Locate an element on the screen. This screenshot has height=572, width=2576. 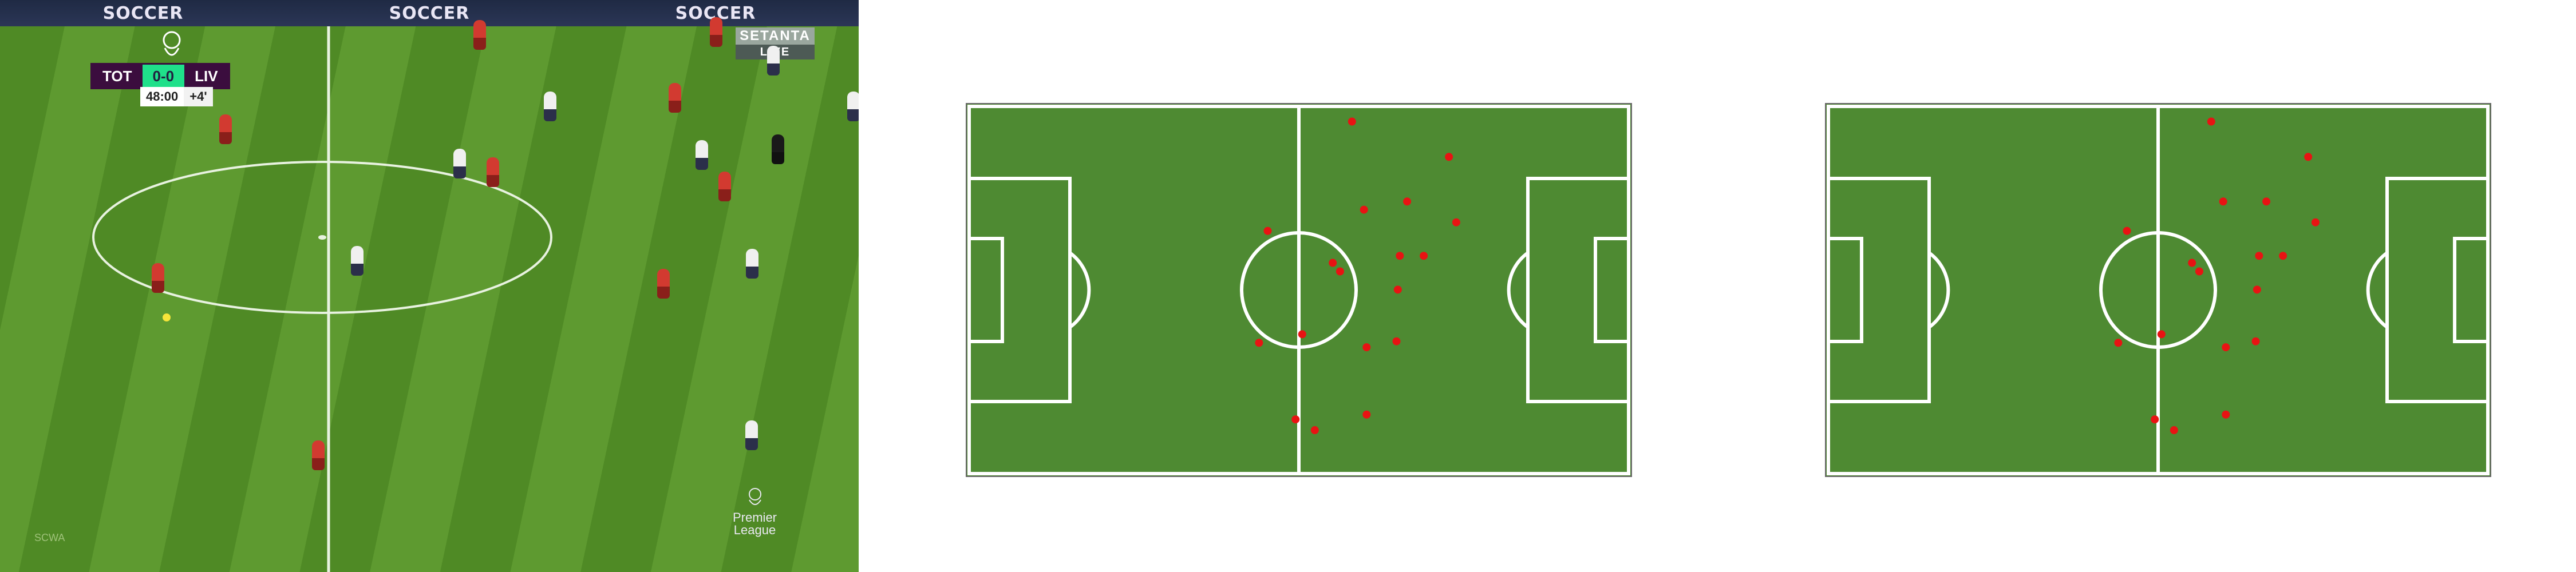
channel-name: SETANTA is located at coordinates (775, 36).